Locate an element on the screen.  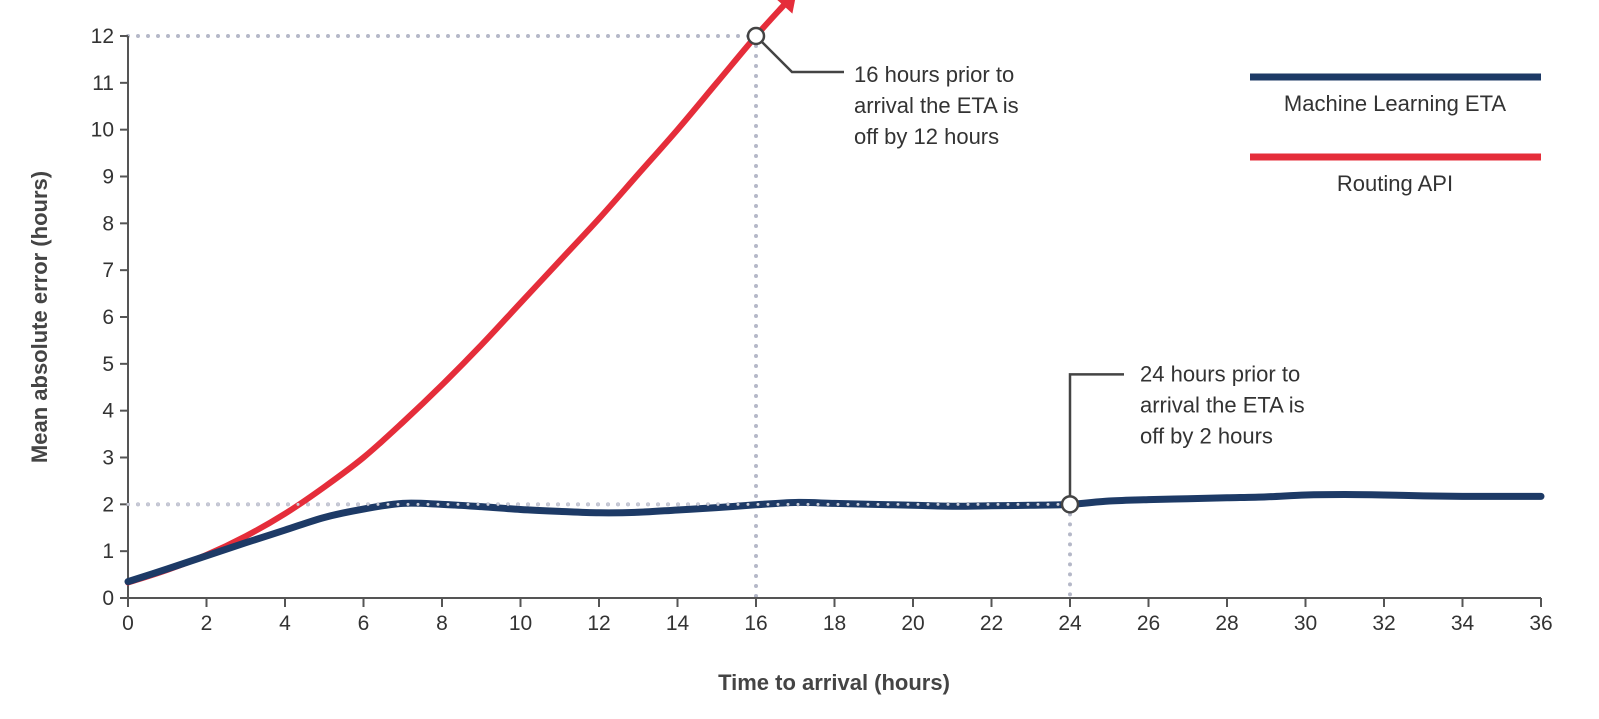
x-tick-label: 10 is located at coordinates (520, 623).